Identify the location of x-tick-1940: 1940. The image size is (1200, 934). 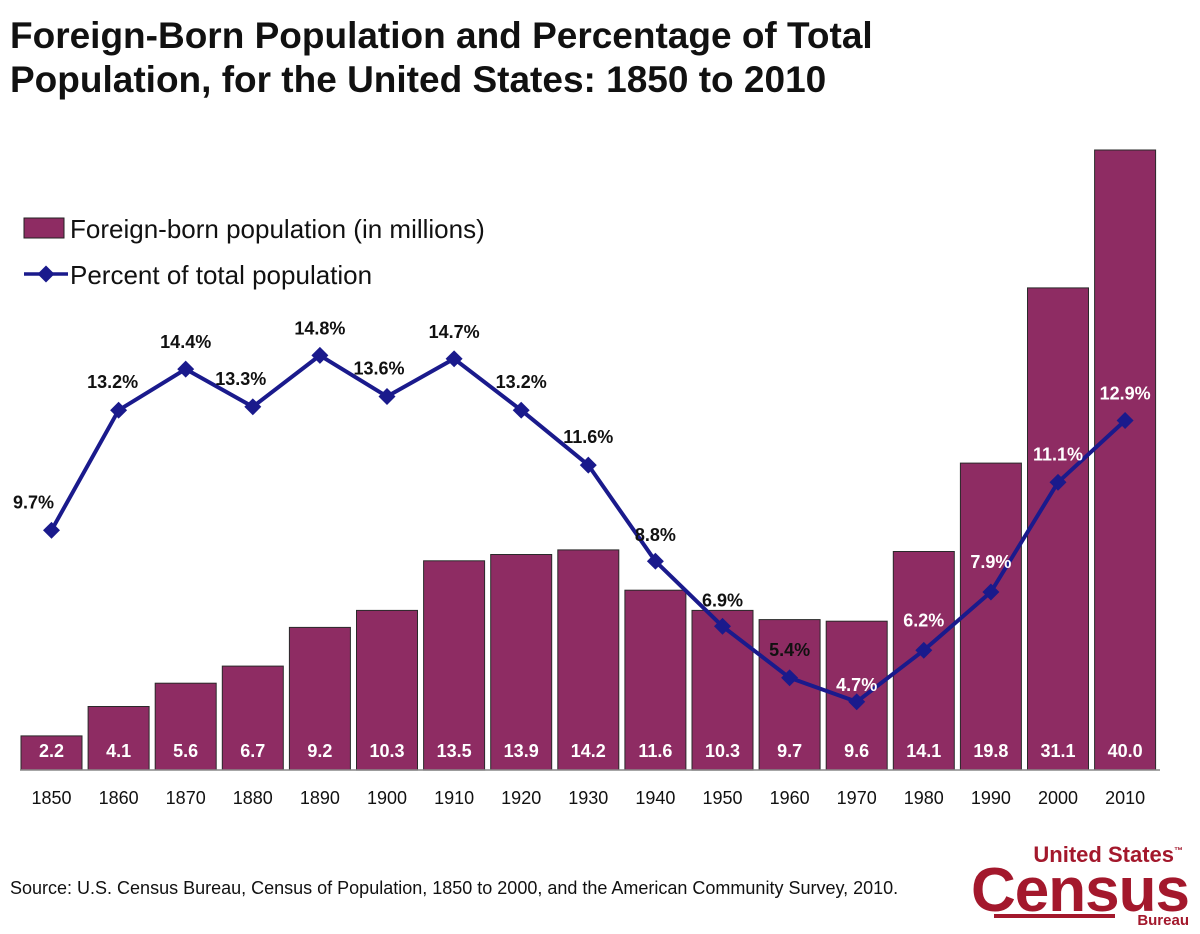
(655, 798).